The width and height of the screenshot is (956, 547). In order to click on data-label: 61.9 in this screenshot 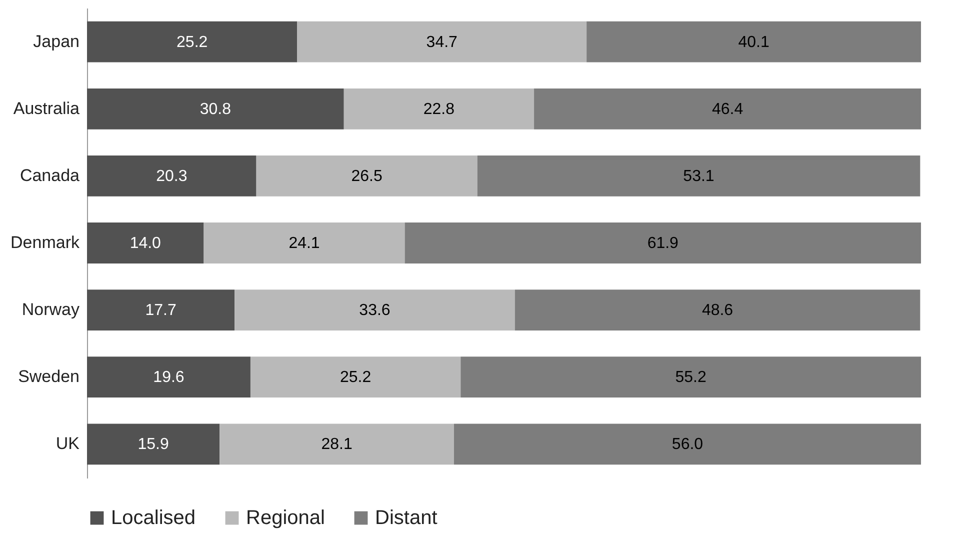, I will do `click(663, 243)`.